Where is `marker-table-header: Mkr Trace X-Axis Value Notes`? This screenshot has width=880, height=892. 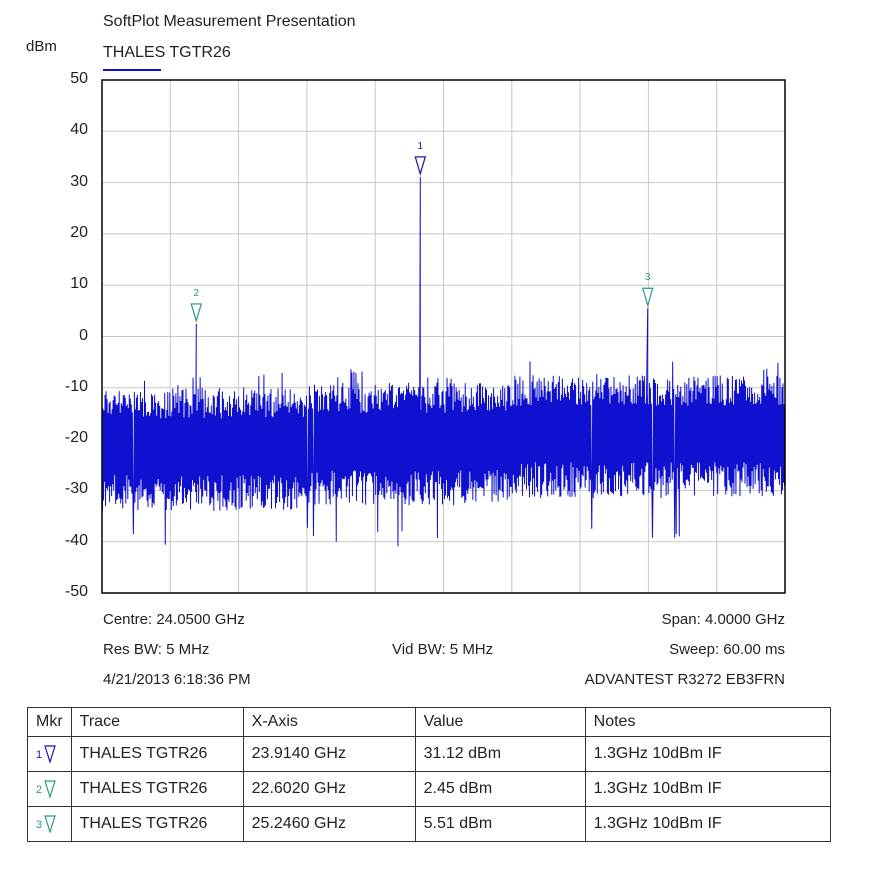 marker-table-header: Mkr Trace X-Axis Value Notes is located at coordinates (429, 722).